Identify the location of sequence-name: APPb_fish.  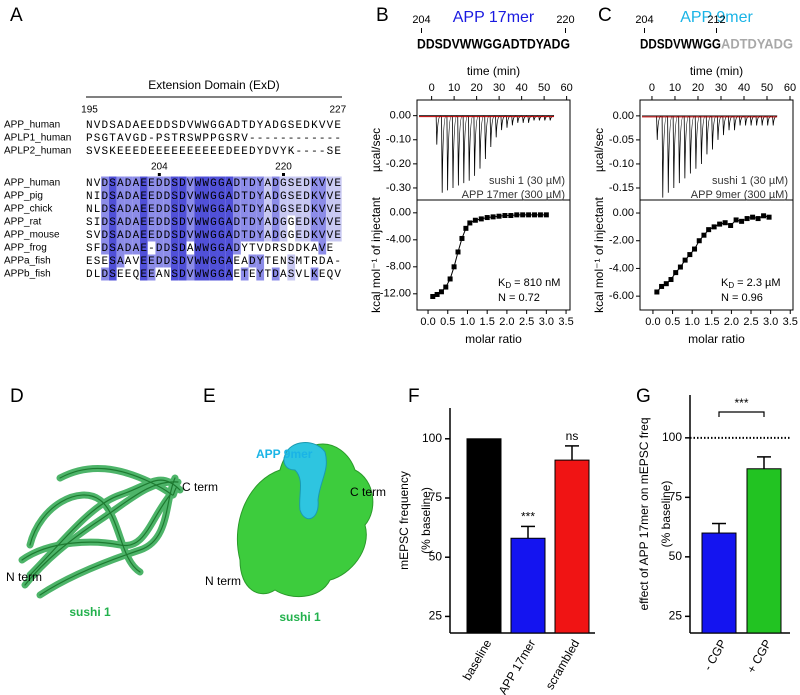
(27, 274).